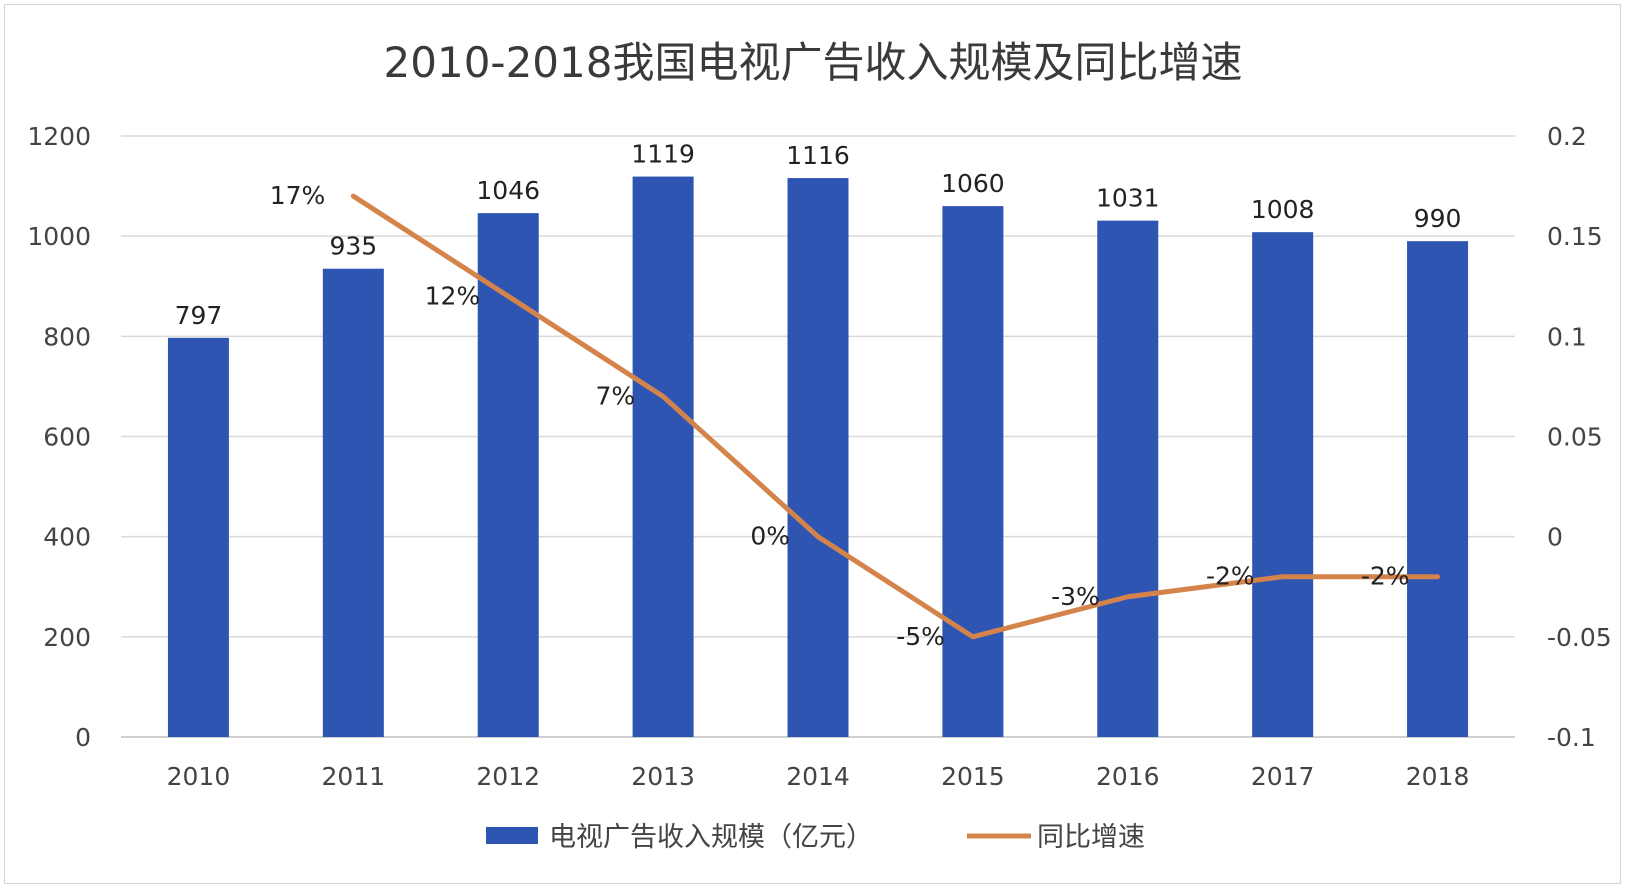 The image size is (1627, 890). I want to click on x-tick-label: 2011, so click(354, 776).